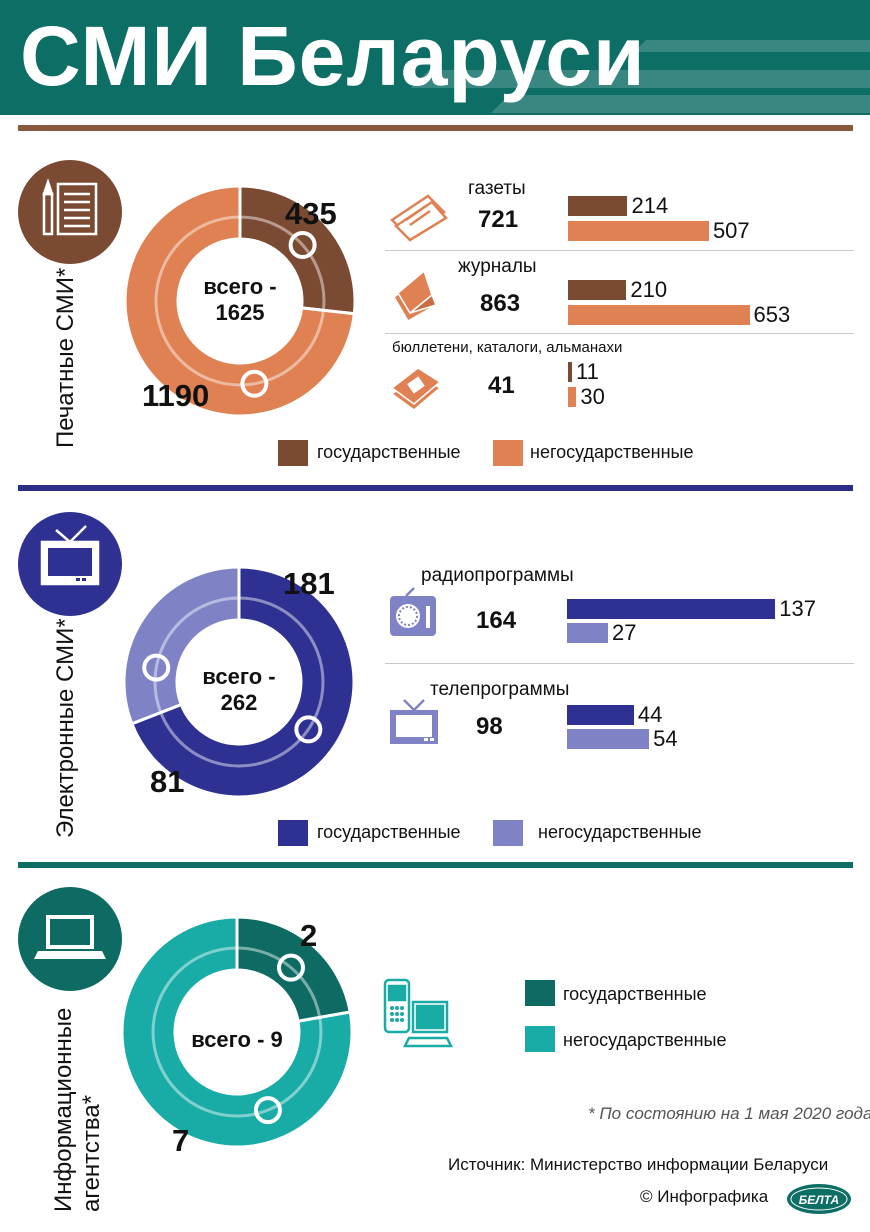 The image size is (870, 1232). What do you see at coordinates (309, 583) in the screenshot?
I see `donut-slice-label: 181` at bounding box center [309, 583].